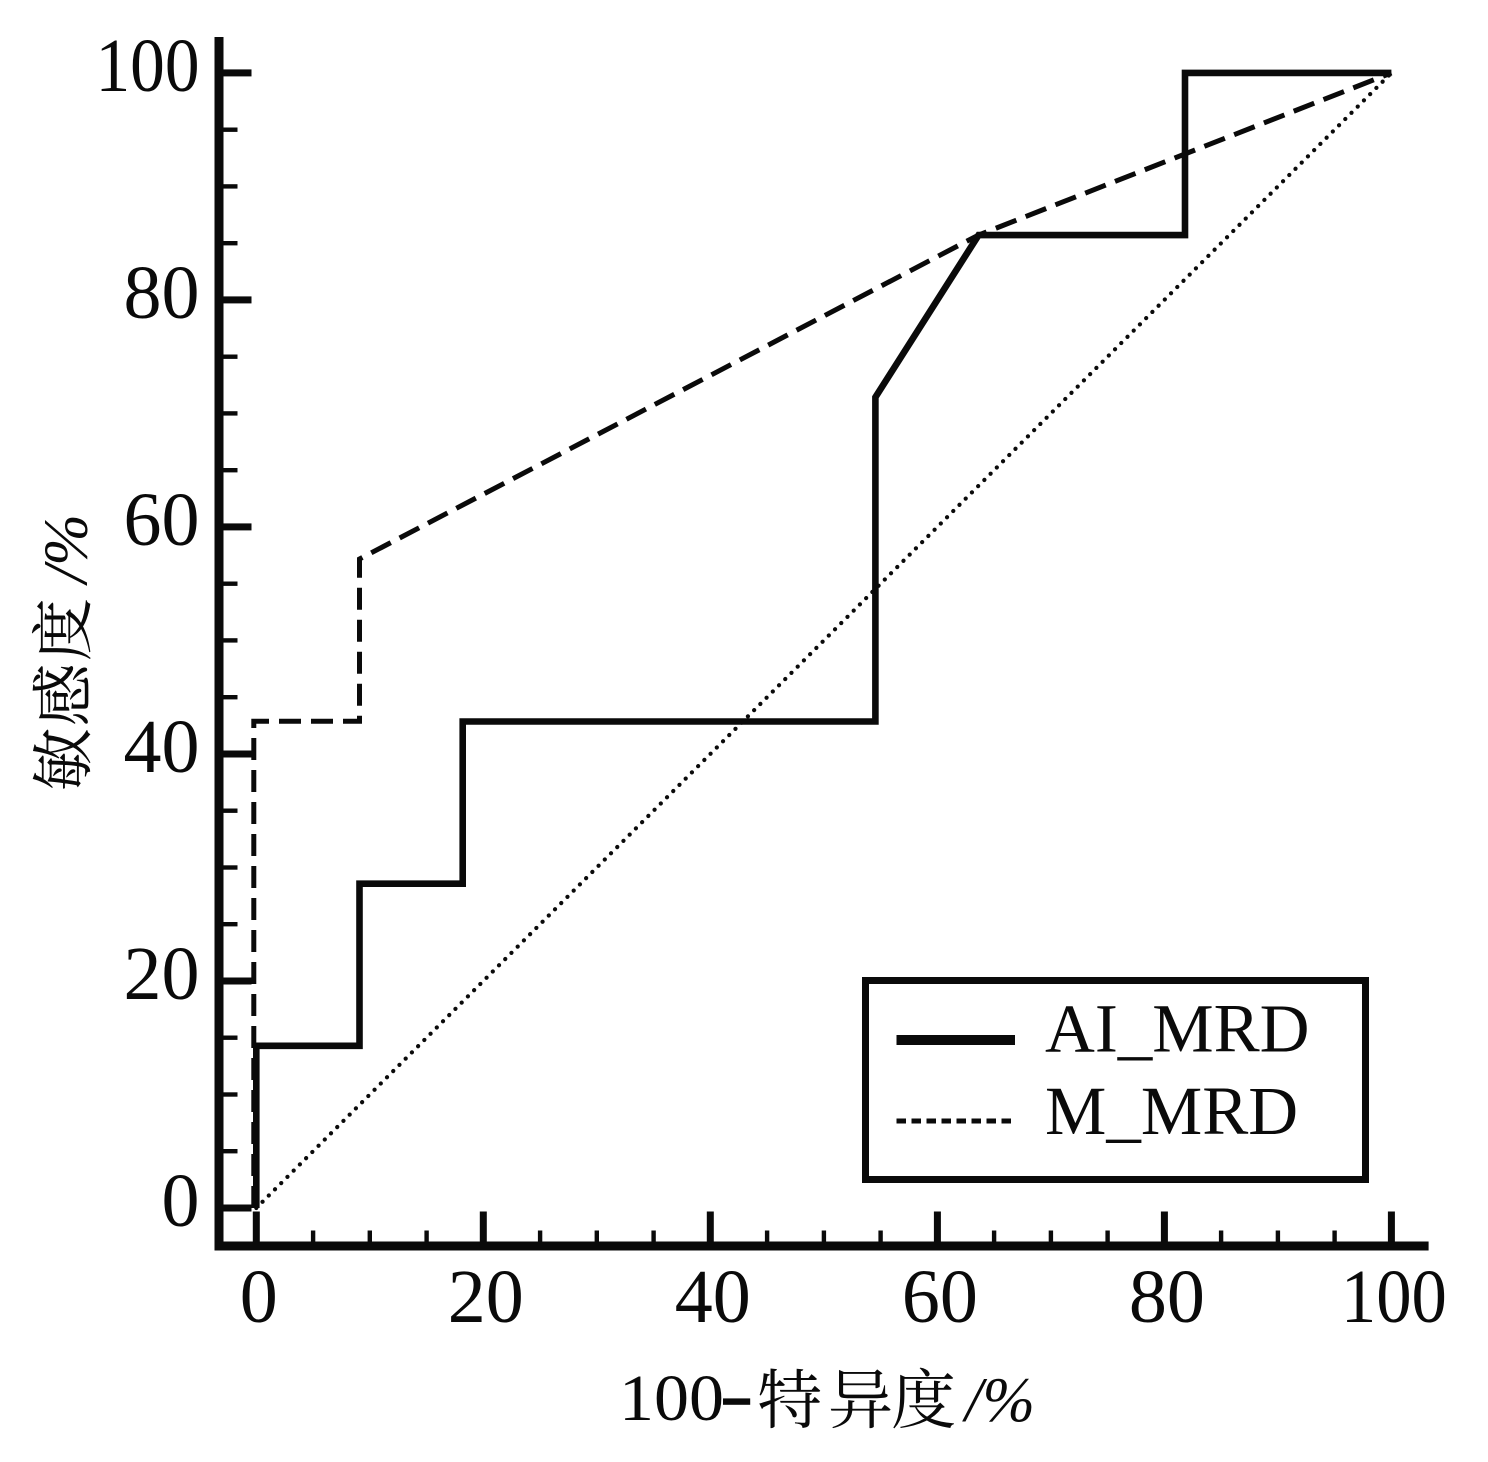 Image resolution: width=1488 pixels, height=1462 pixels. I want to click on svg-text: AI_MRD, so click(1177, 1029).